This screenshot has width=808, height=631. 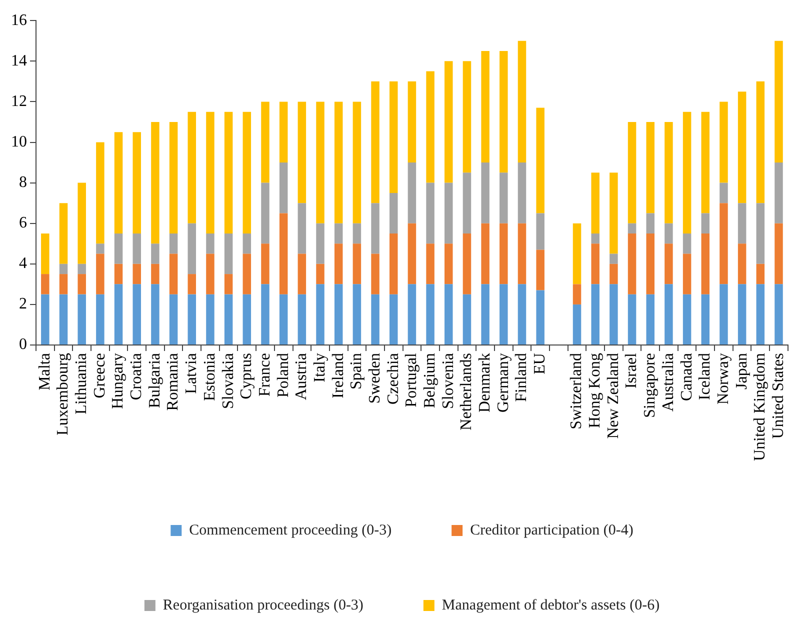 What do you see at coordinates (283, 375) in the screenshot?
I see `x-tick-label: Poland` at bounding box center [283, 375].